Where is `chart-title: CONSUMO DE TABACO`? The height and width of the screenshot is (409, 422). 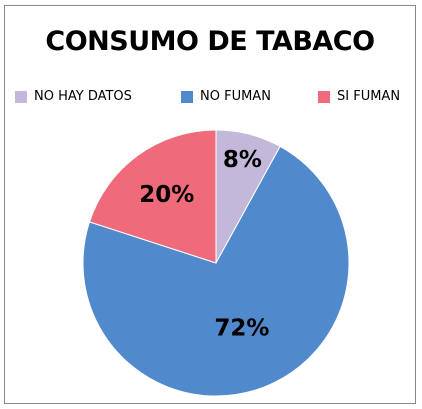 chart-title: CONSUMO DE TABACO is located at coordinates (210, 41).